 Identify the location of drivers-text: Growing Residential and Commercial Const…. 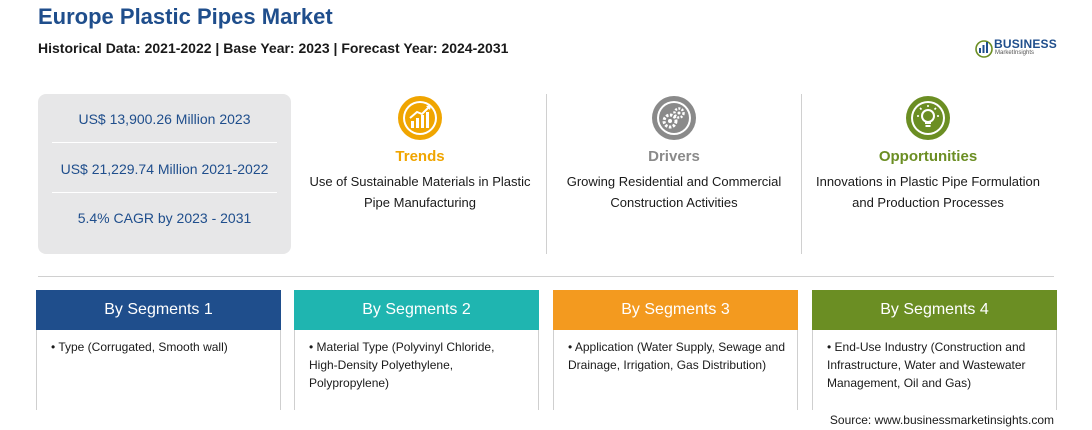
(674, 192).